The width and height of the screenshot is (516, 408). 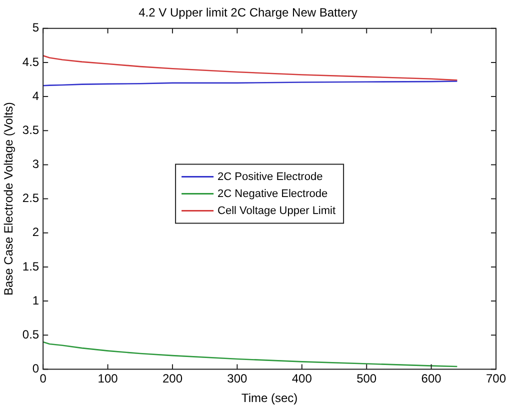 What do you see at coordinates (31, 266) in the screenshot?
I see `y-tick-label: 1.5` at bounding box center [31, 266].